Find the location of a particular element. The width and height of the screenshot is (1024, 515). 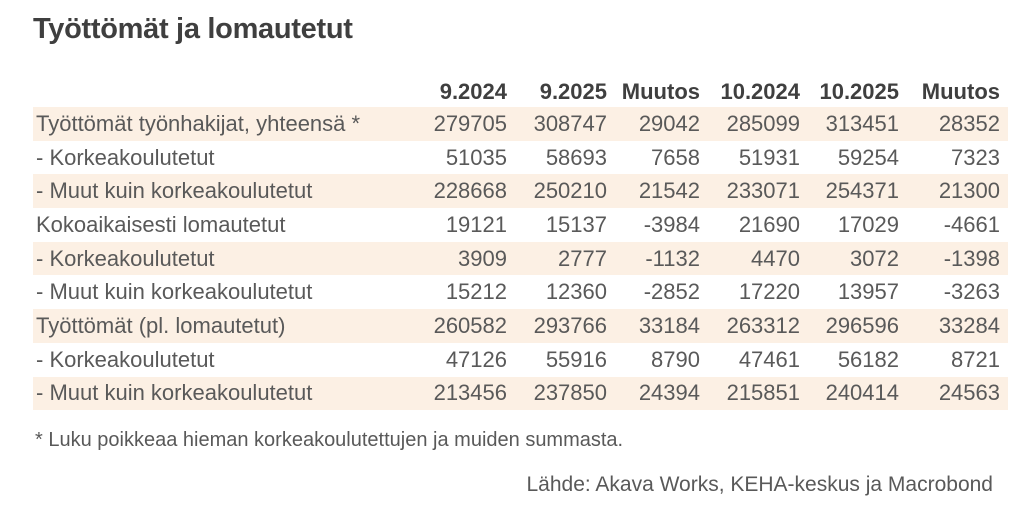

cell-value: 293766 is located at coordinates (570, 325).